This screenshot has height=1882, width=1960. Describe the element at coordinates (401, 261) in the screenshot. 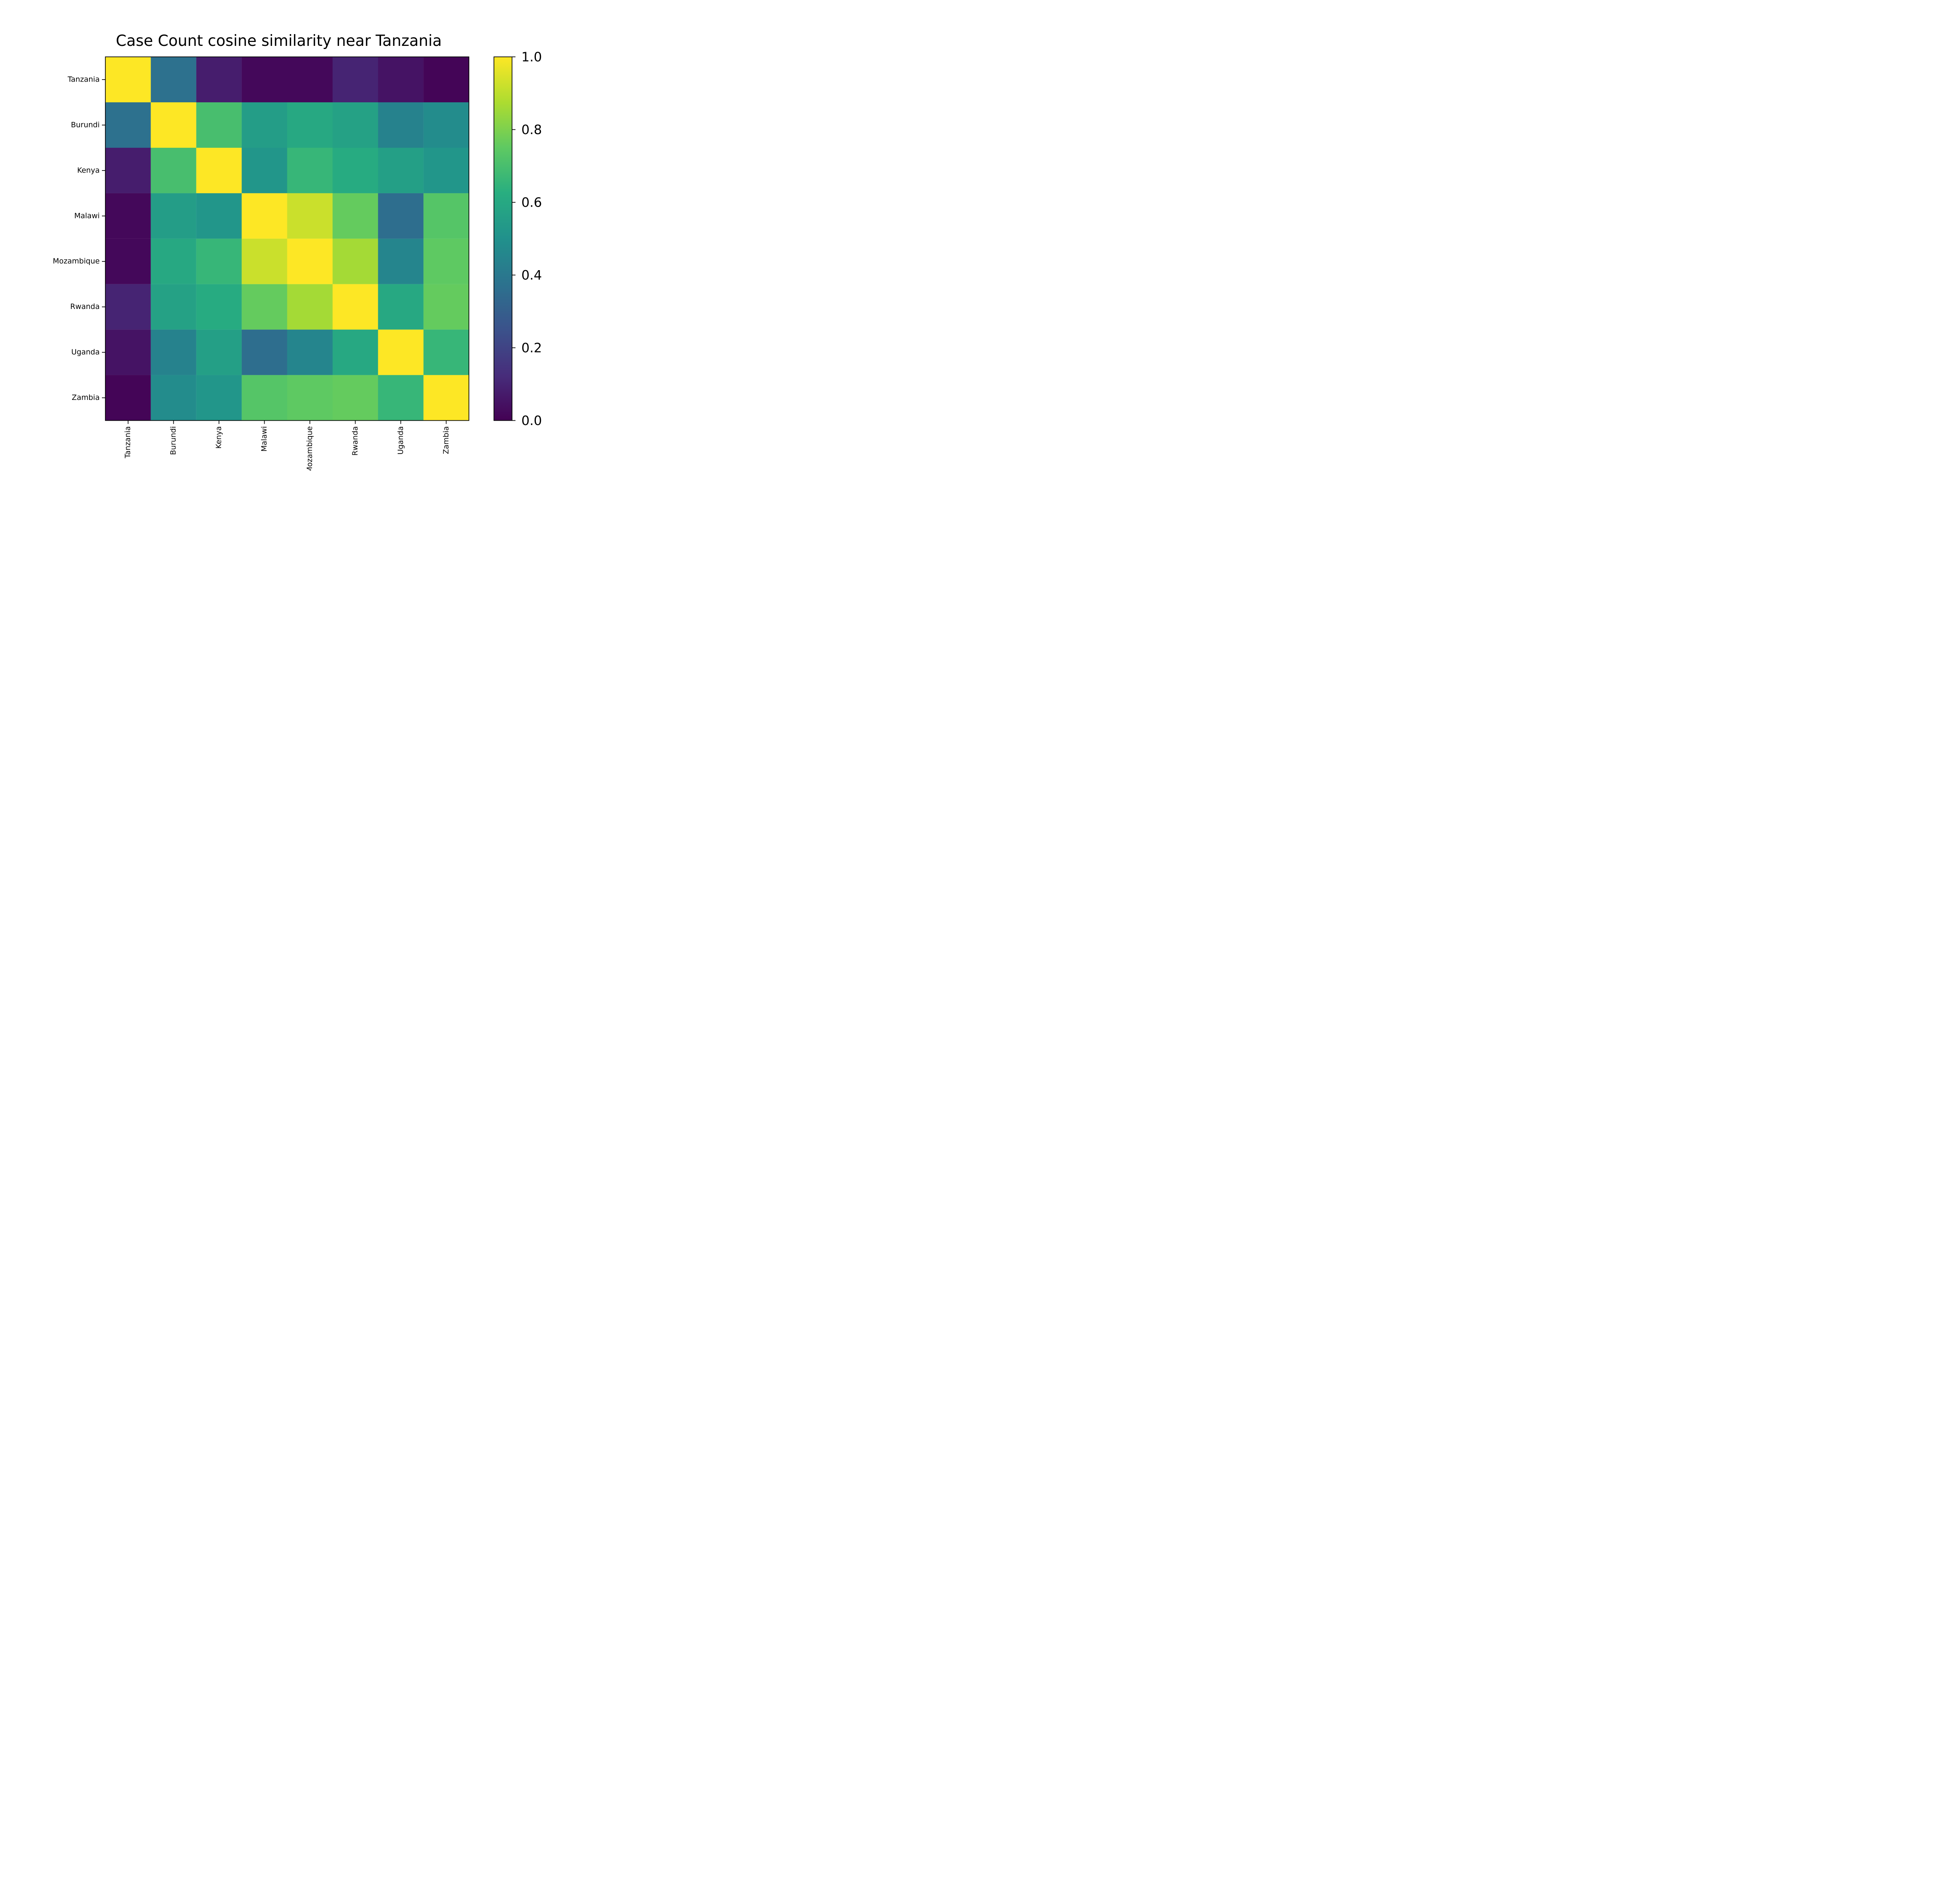

I see `heatmap-cell-mozambique-uganda` at that location.